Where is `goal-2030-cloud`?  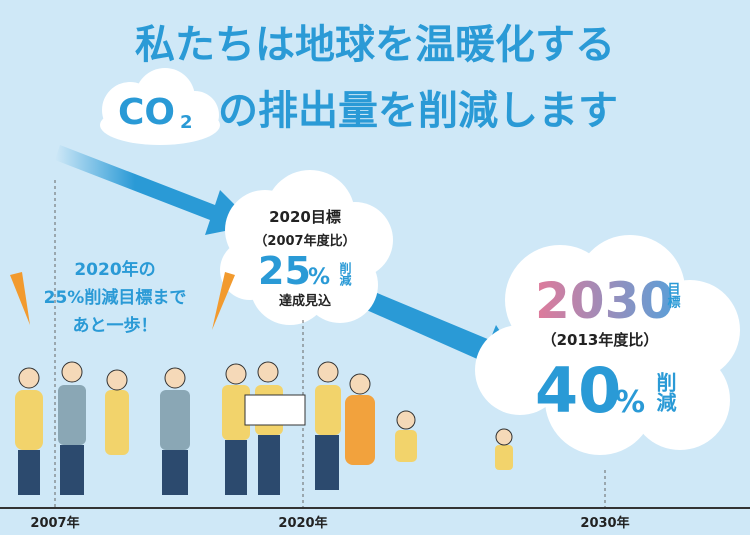 goal-2030-cloud is located at coordinates (607, 345).